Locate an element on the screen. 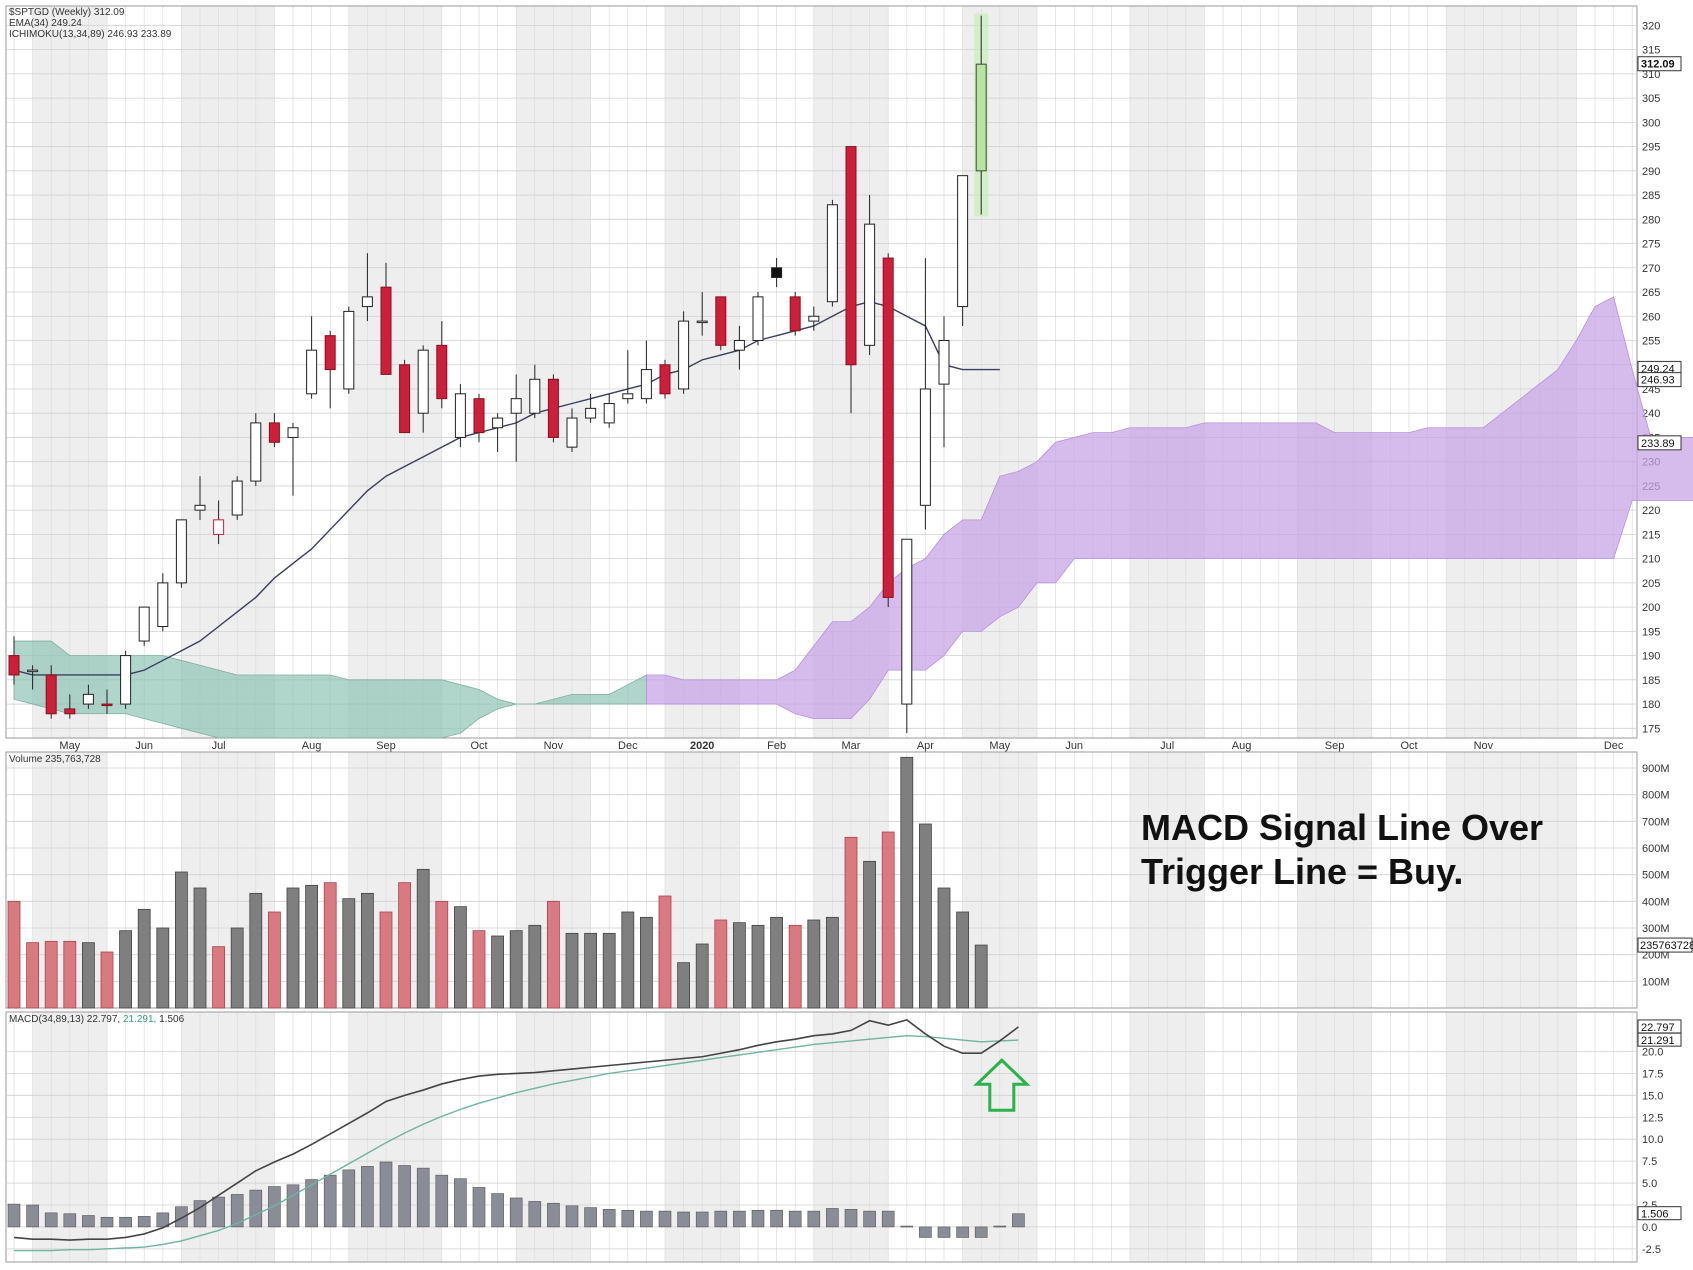 The width and height of the screenshot is (1693, 1270). price-value-tag-text: 246.93 is located at coordinates (1658, 381).